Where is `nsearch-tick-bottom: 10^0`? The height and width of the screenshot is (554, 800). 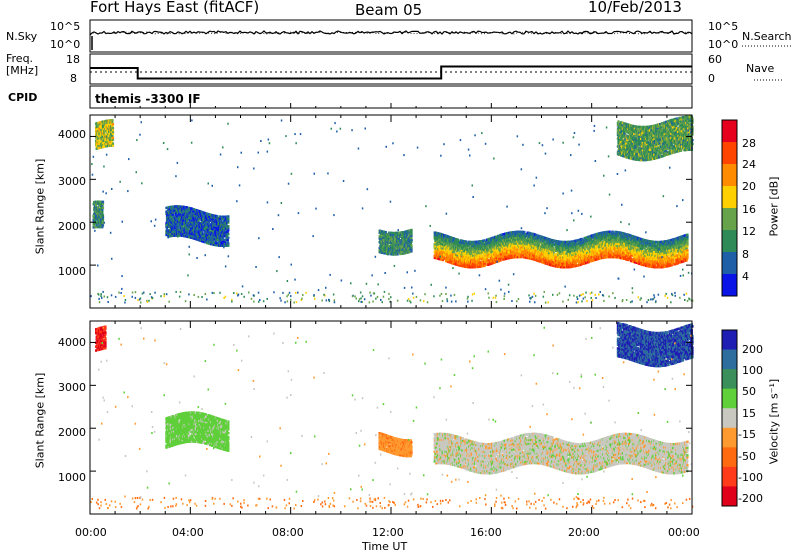
nsearch-tick-bottom: 10^0 is located at coordinates (723, 44).